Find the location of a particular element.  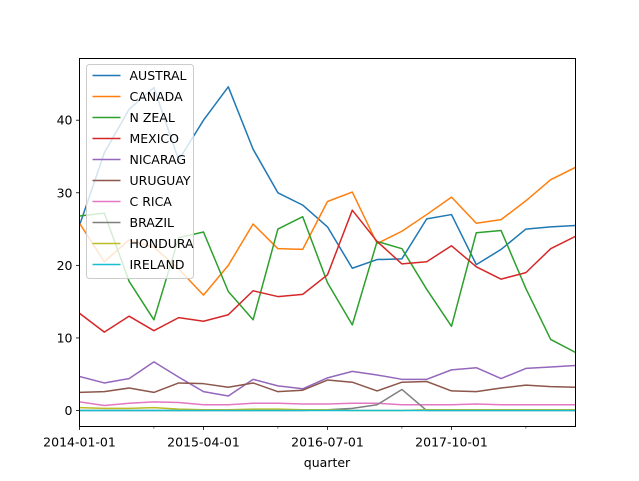

legend-label: BRAZIL is located at coordinates (152, 222).